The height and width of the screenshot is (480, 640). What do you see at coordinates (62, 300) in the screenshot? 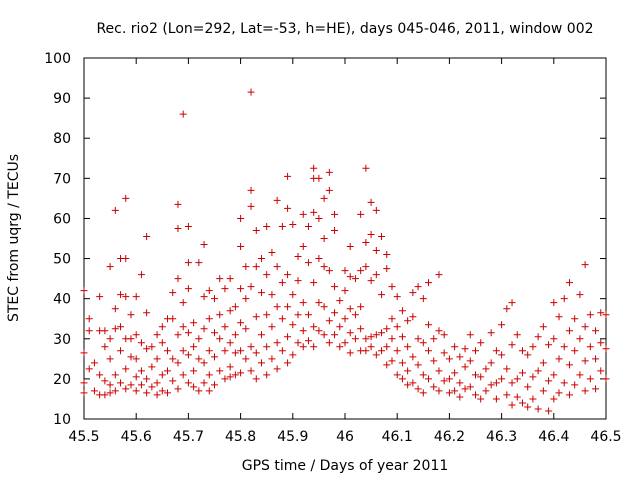
I see `y-tick-label: 40` at bounding box center [62, 300].